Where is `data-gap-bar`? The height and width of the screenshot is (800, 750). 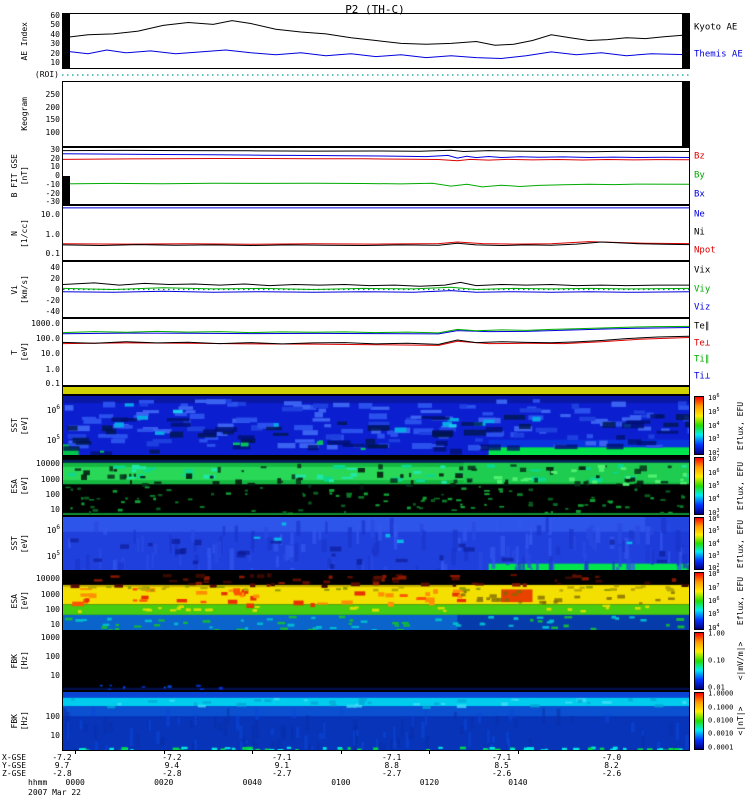
data-gap-bar is located at coordinates (66, 41).